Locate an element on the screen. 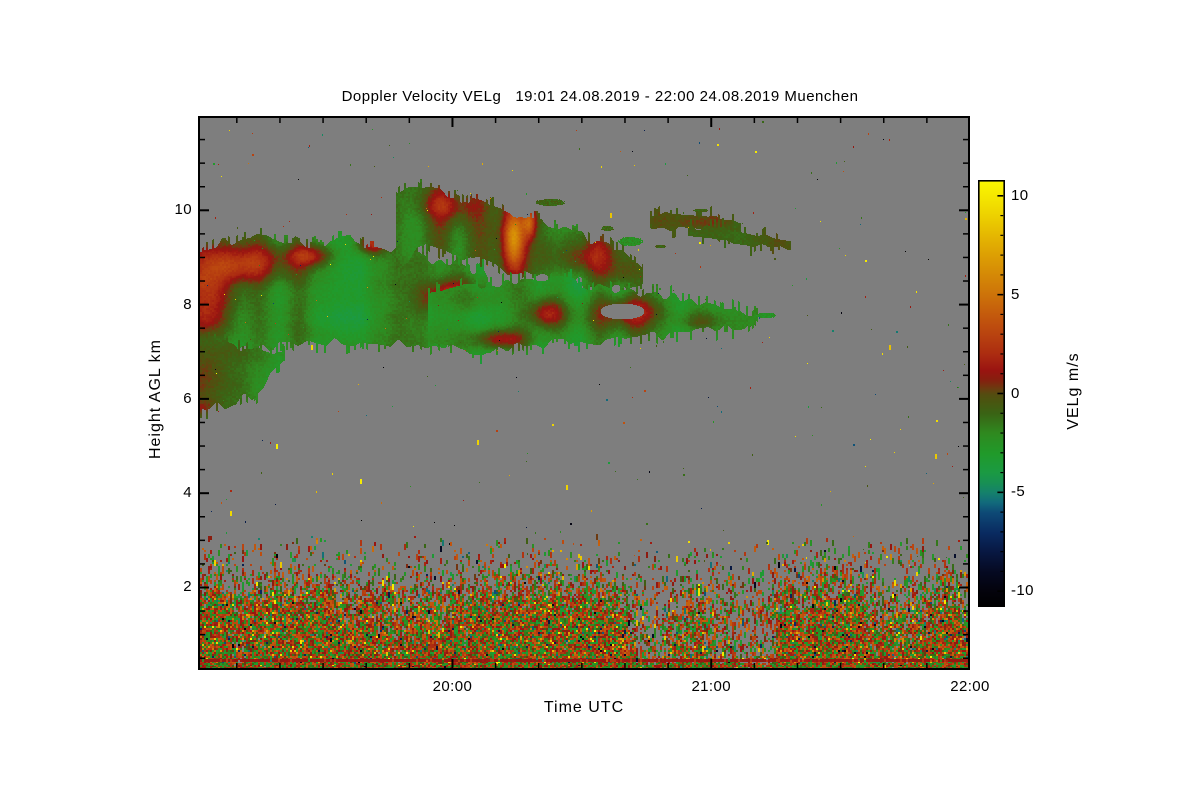  y-tick-label: 10 is located at coordinates (183, 210).